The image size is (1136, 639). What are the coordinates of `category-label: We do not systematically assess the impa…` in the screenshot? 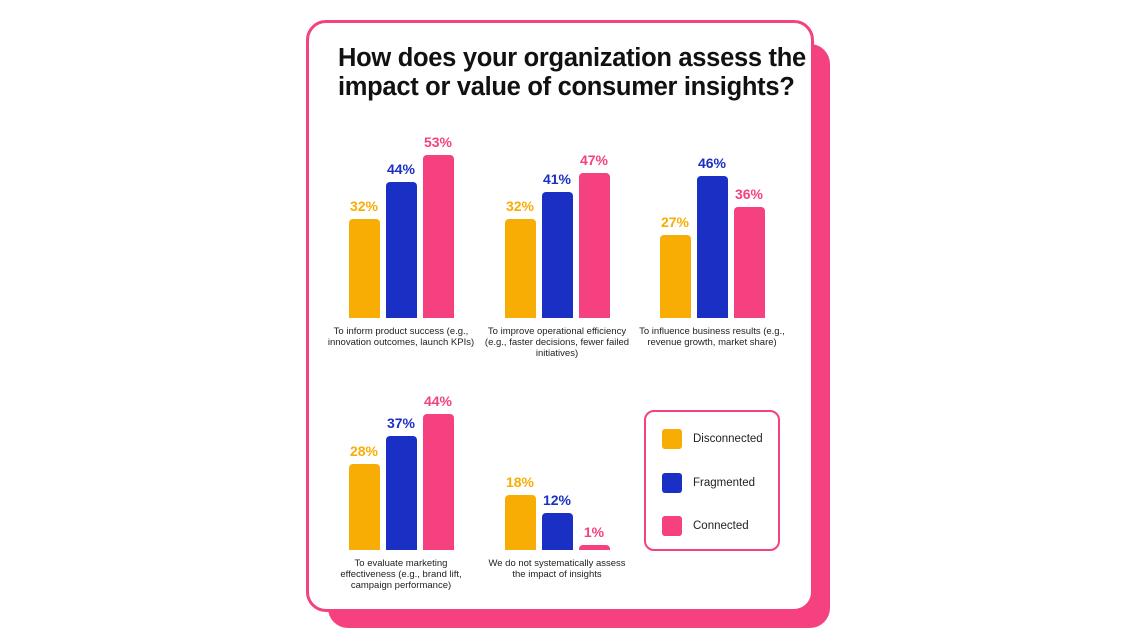 It's located at (557, 569).